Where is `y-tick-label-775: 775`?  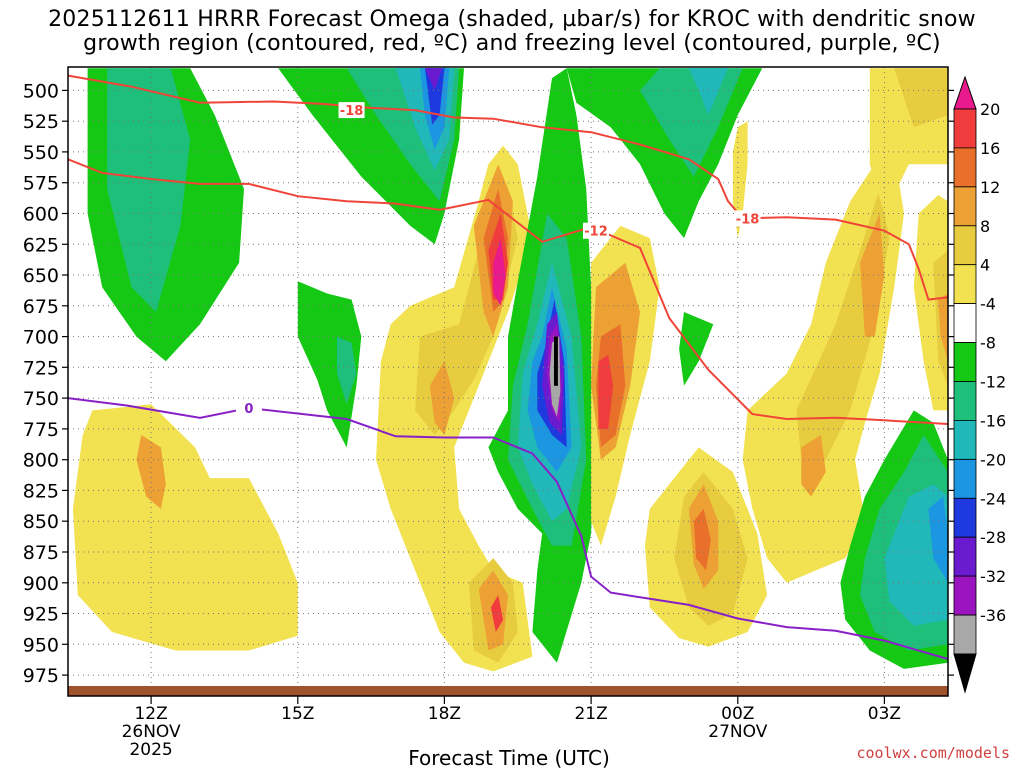 y-tick-label-775: 775 is located at coordinates (41, 430).